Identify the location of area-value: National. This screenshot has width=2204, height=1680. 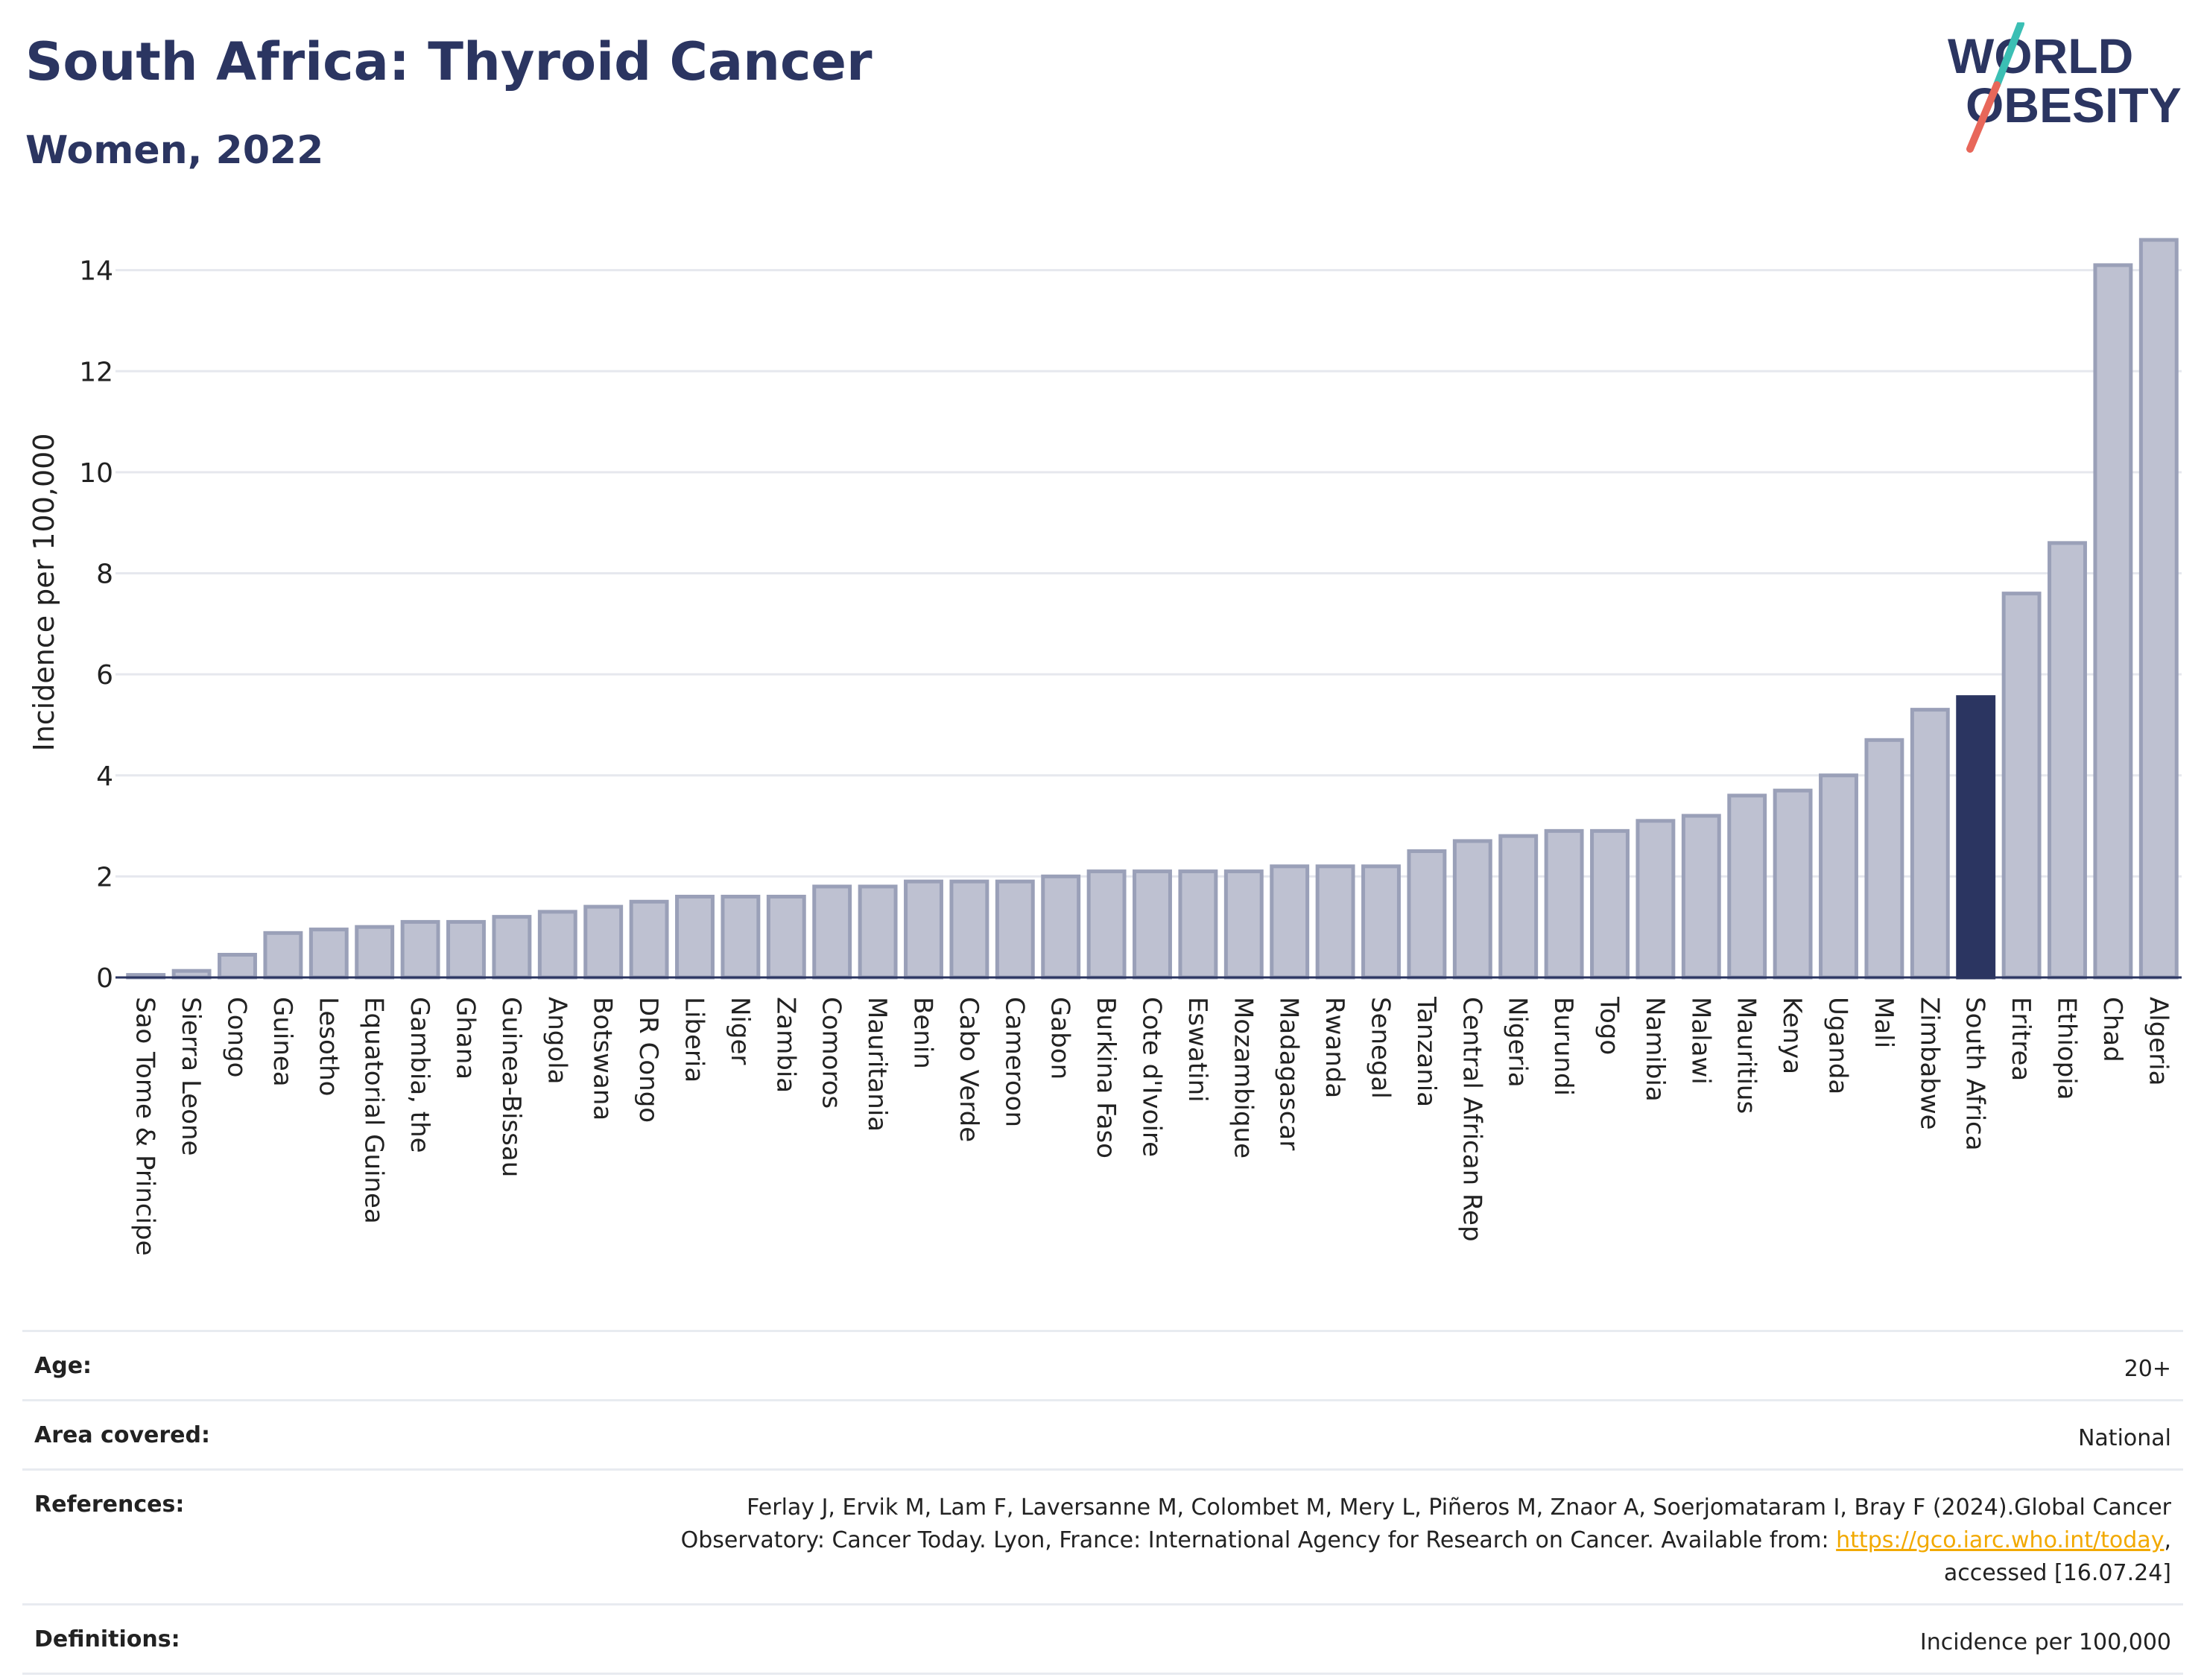
(2124, 1438).